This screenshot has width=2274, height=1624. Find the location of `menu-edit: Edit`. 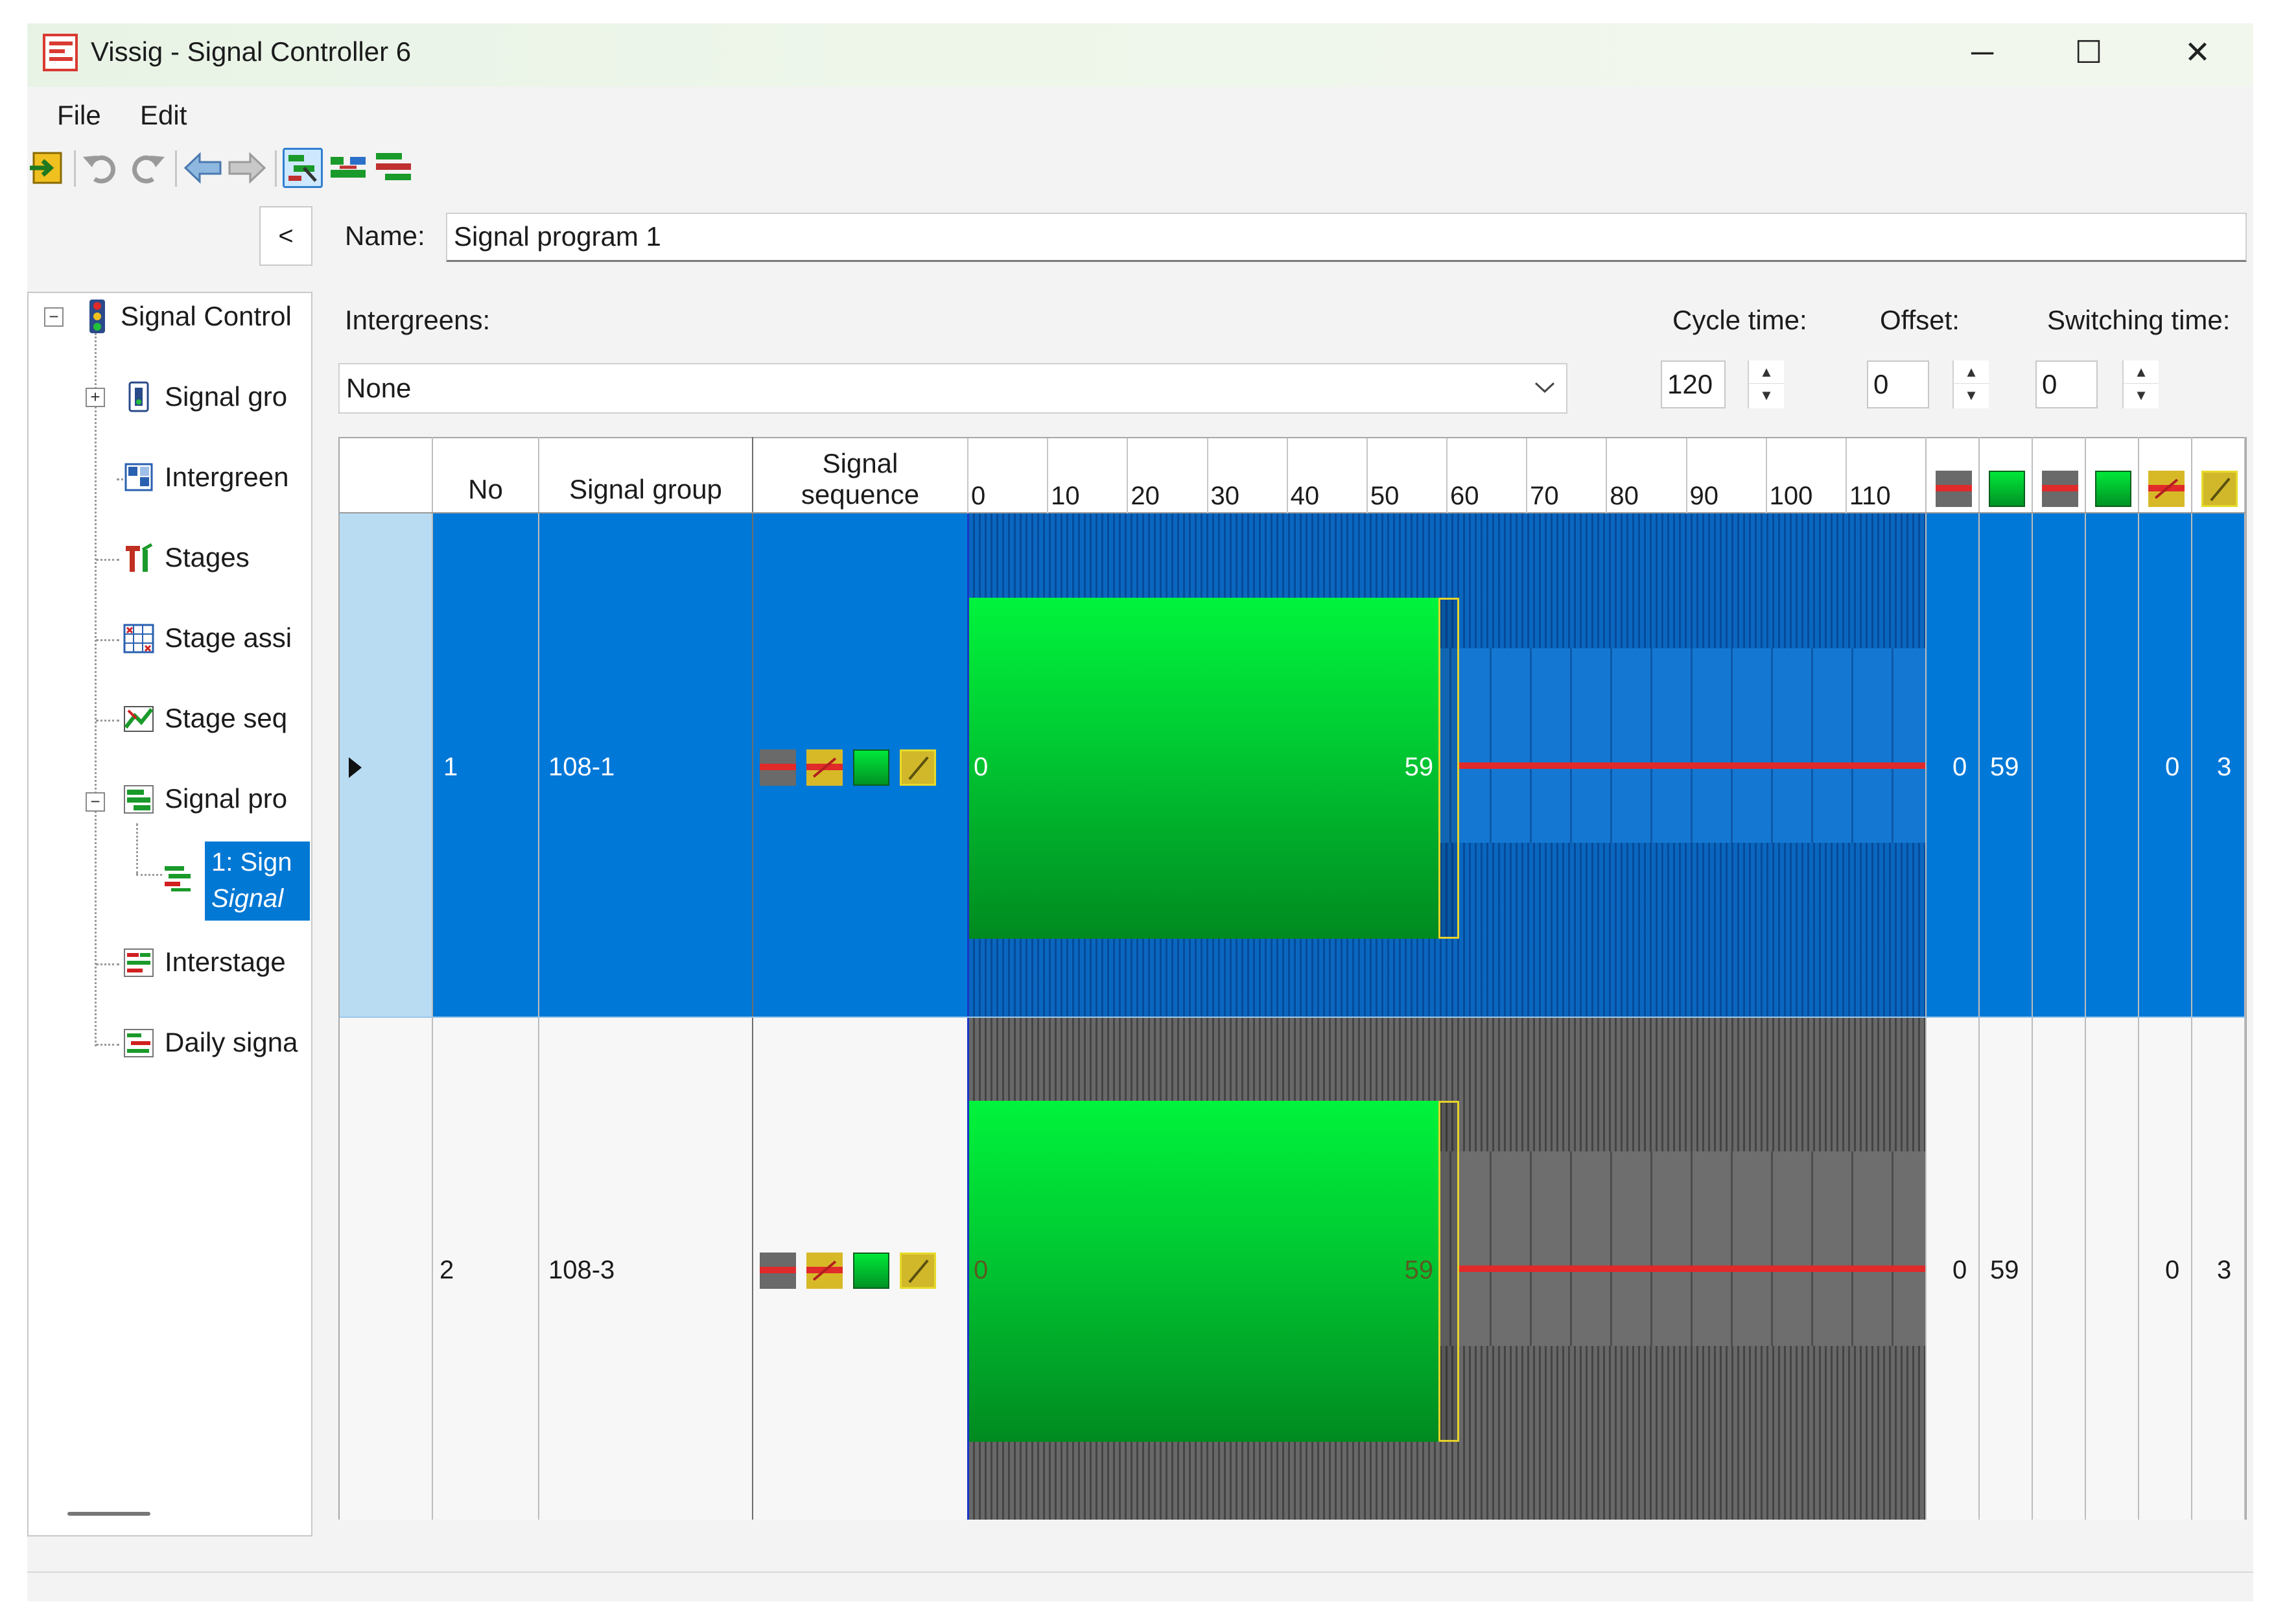

menu-edit: Edit is located at coordinates (163, 115).